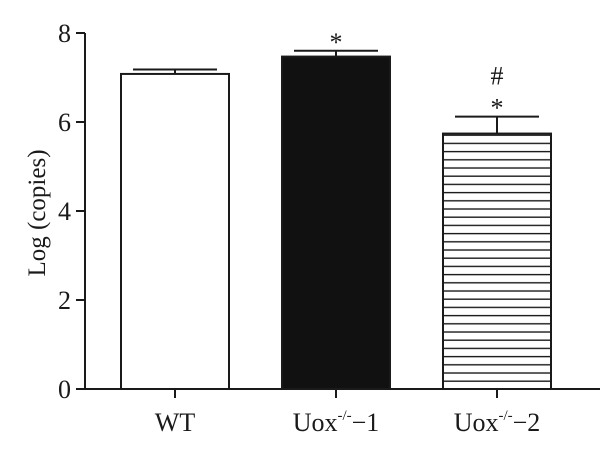  Describe the element at coordinates (64, 211) in the screenshot. I see `y-tick-label: 4` at that location.